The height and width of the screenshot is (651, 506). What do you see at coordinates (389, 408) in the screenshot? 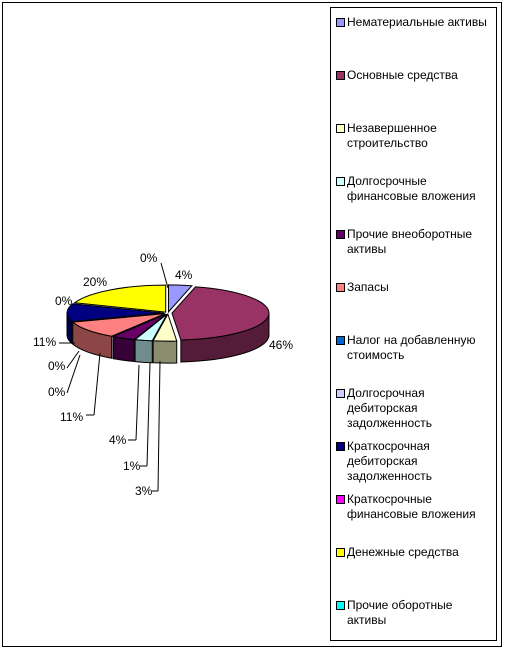
I see `legend-label: Долгосрочная дебиторская задолженность` at bounding box center [389, 408].